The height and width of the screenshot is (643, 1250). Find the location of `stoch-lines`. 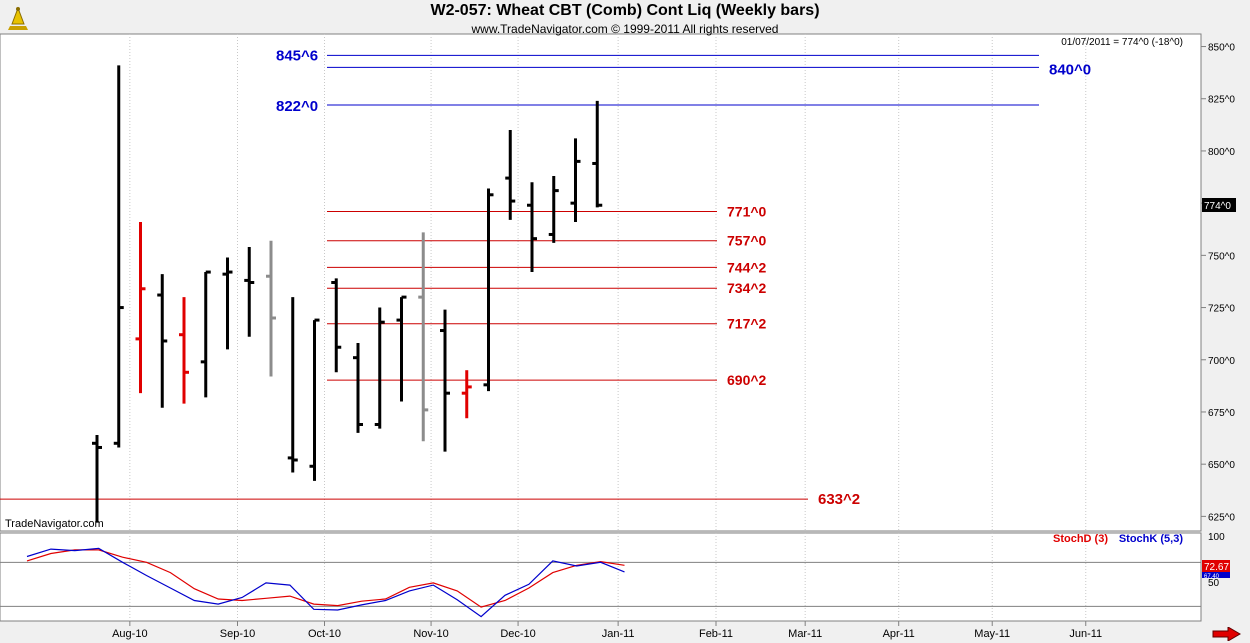

stoch-lines is located at coordinates (325, 582).